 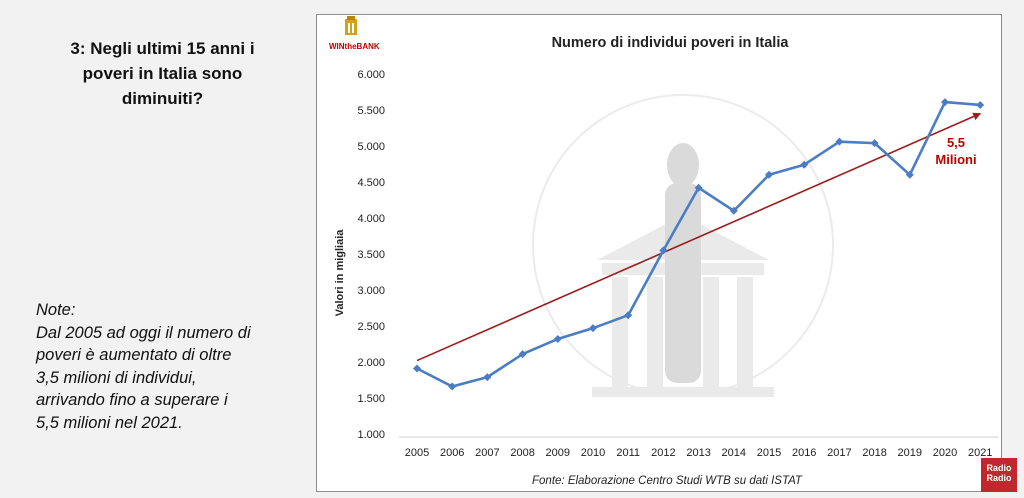 What do you see at coordinates (371, 291) in the screenshot?
I see `y-tick-label: 3.000` at bounding box center [371, 291].